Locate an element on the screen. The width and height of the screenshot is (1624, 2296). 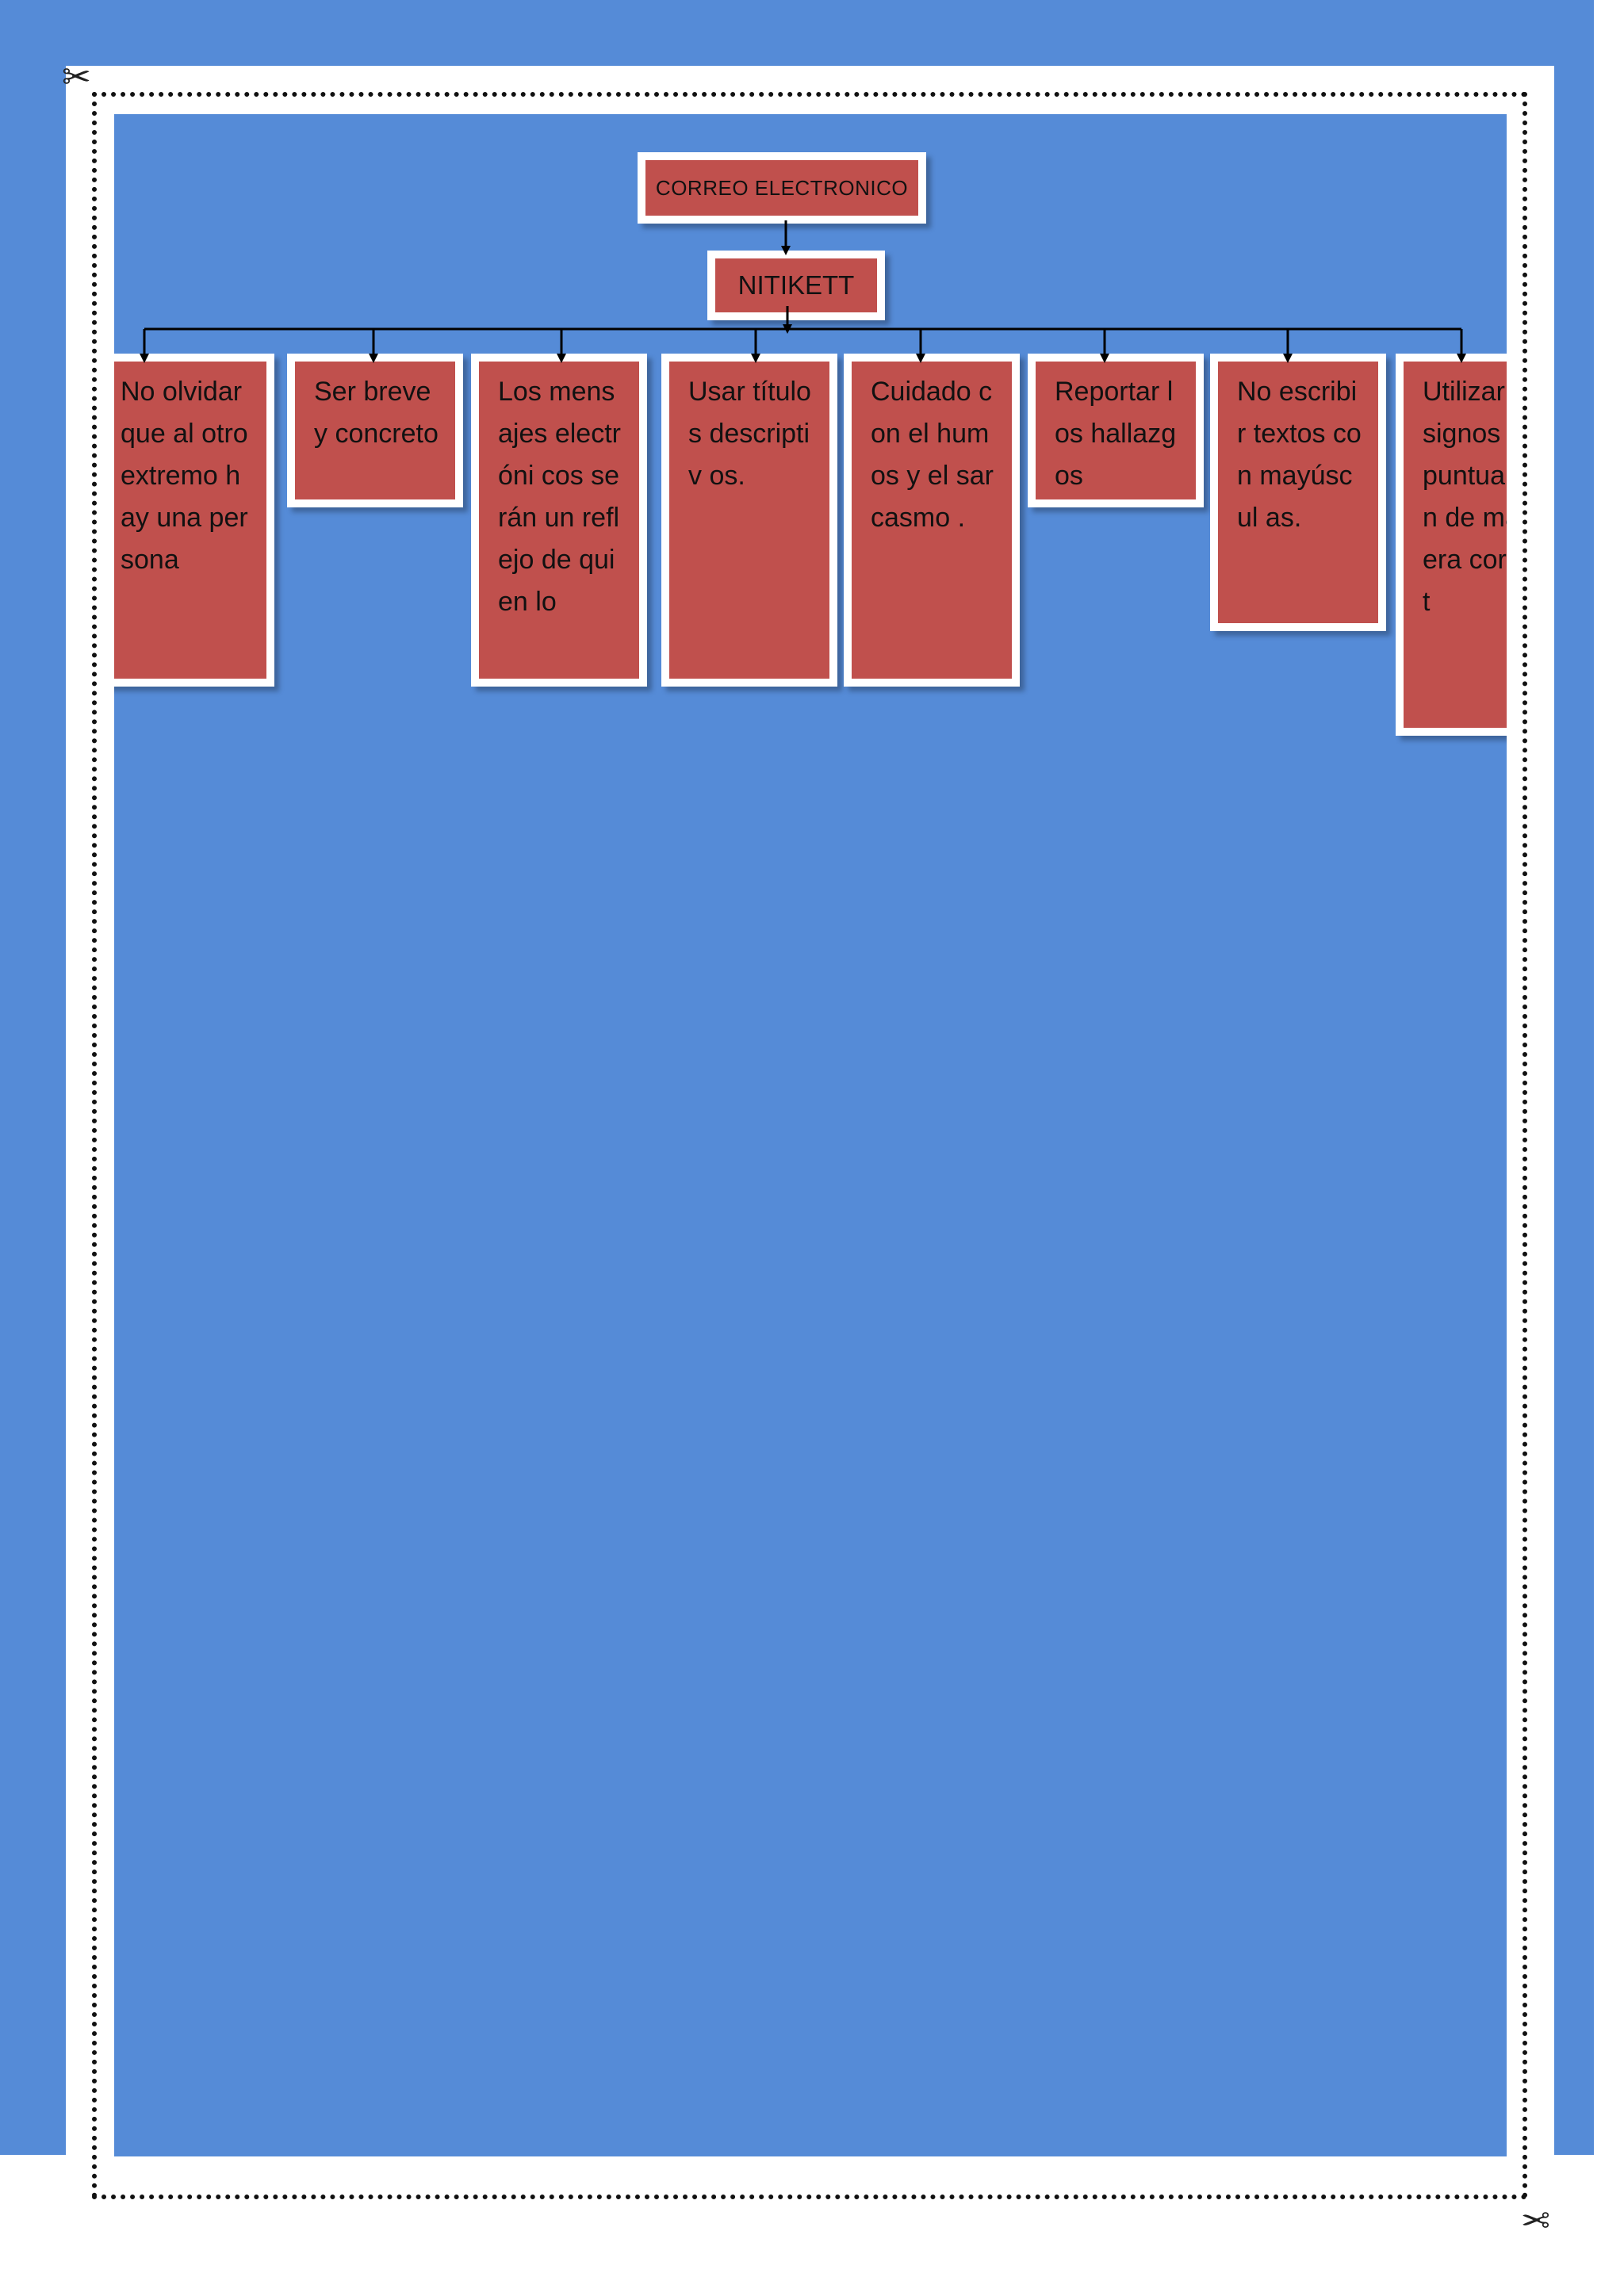
rule-node-2-label: Ser breve y concreto is located at coordinates (376, 413).